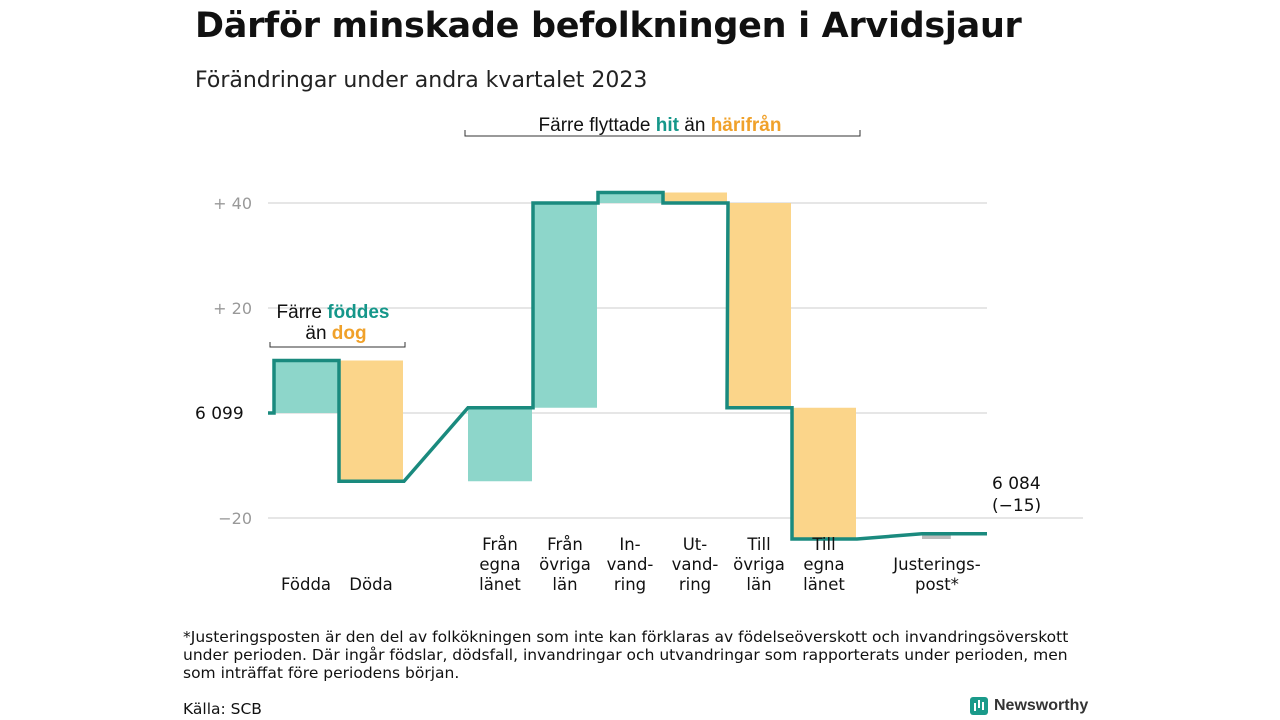 This screenshot has height=720, width=1280. What do you see at coordinates (232, 308) in the screenshot?
I see `y-tick-label: + 20` at bounding box center [232, 308].